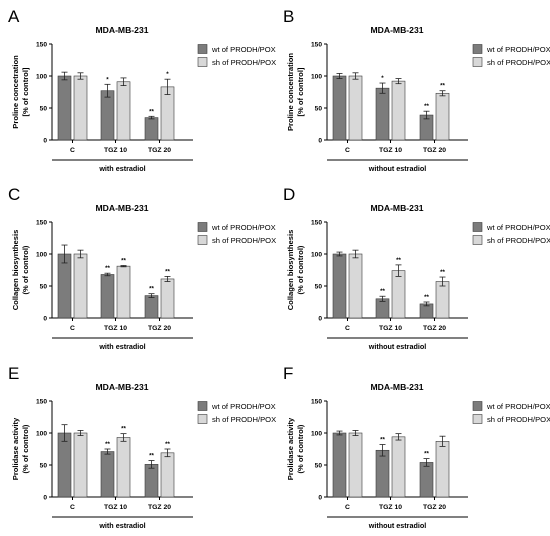 This screenshot has width=550, height=536. Describe the element at coordinates (14, 16) in the screenshot. I see `panel-letter: A` at that location.